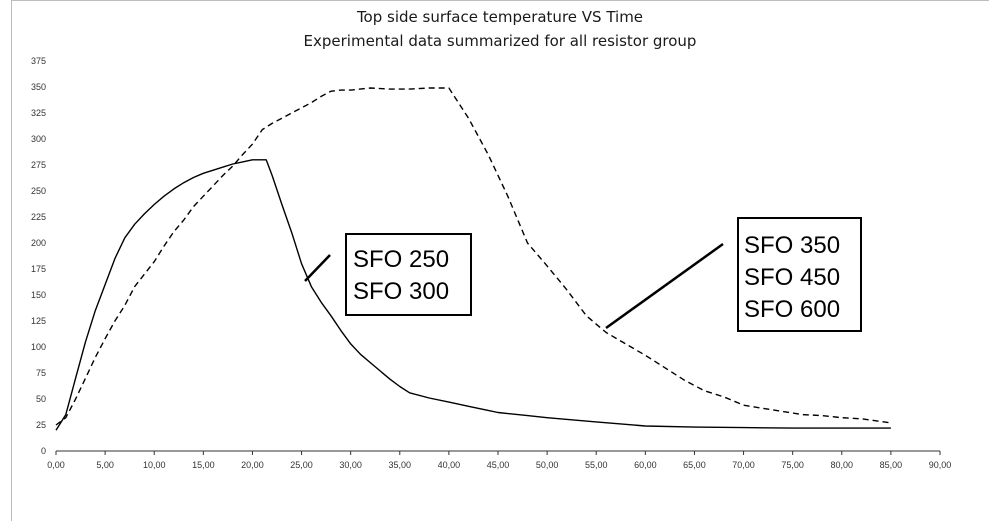 The image size is (989, 522). Describe the element at coordinates (743, 465) in the screenshot. I see `x-tick-label: 70,00` at that location.